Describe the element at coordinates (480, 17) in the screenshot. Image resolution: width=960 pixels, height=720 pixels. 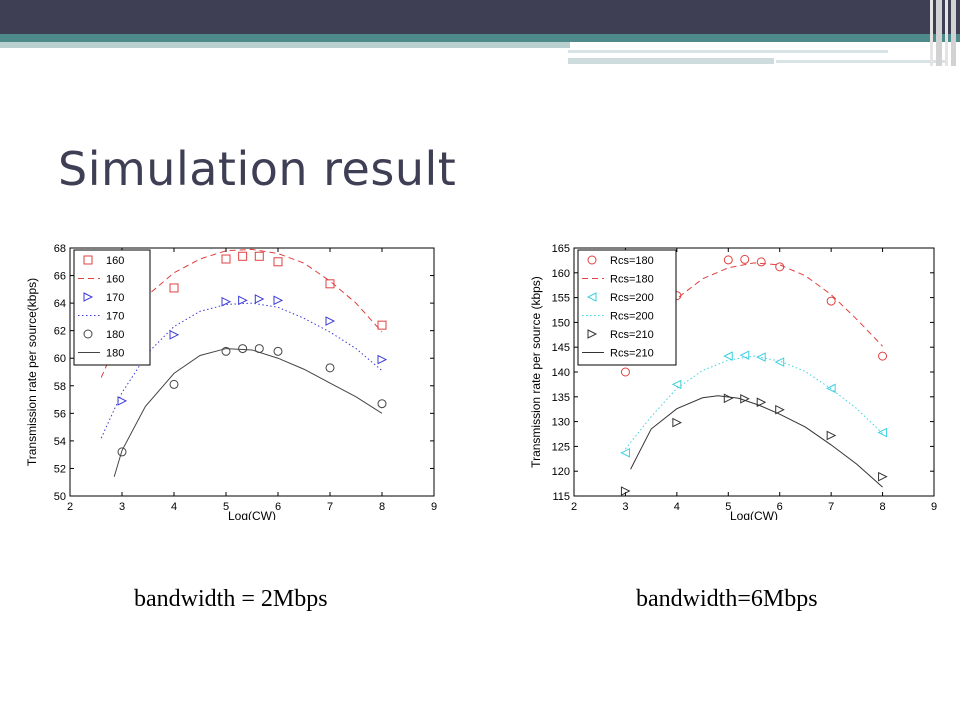
I see `header-bar` at that location.